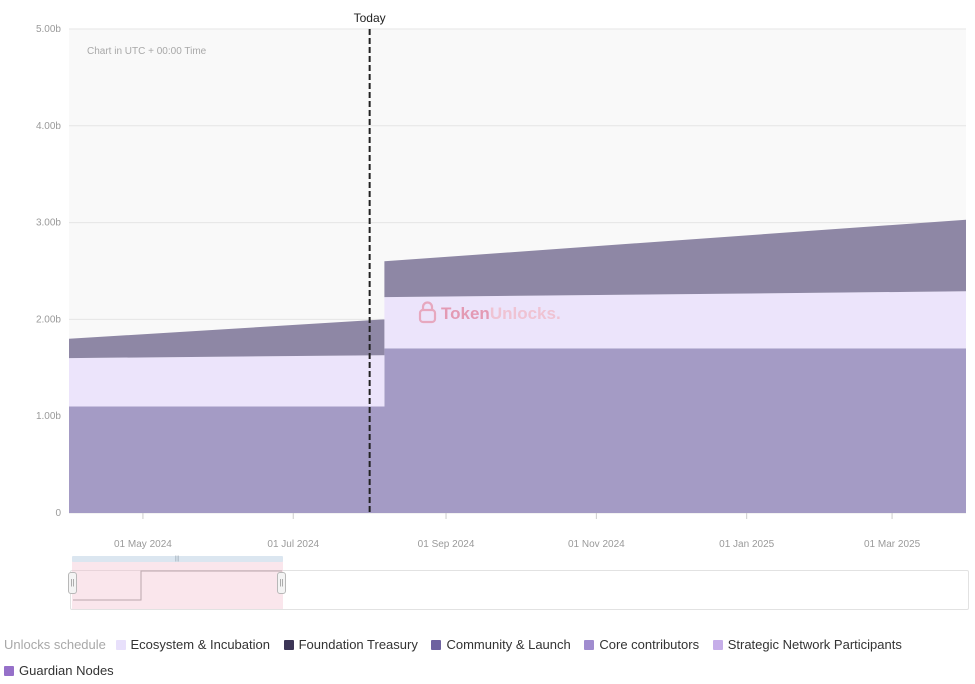 This screenshot has height=684, width=975. I want to click on watermark-brand-a: Token, so click(465, 313).